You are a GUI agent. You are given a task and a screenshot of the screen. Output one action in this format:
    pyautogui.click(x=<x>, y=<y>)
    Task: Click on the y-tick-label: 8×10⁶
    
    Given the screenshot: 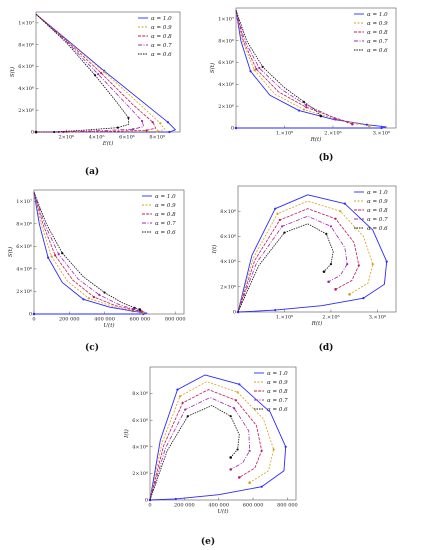 What is the action you would take?
    pyautogui.click(x=226, y=41)
    